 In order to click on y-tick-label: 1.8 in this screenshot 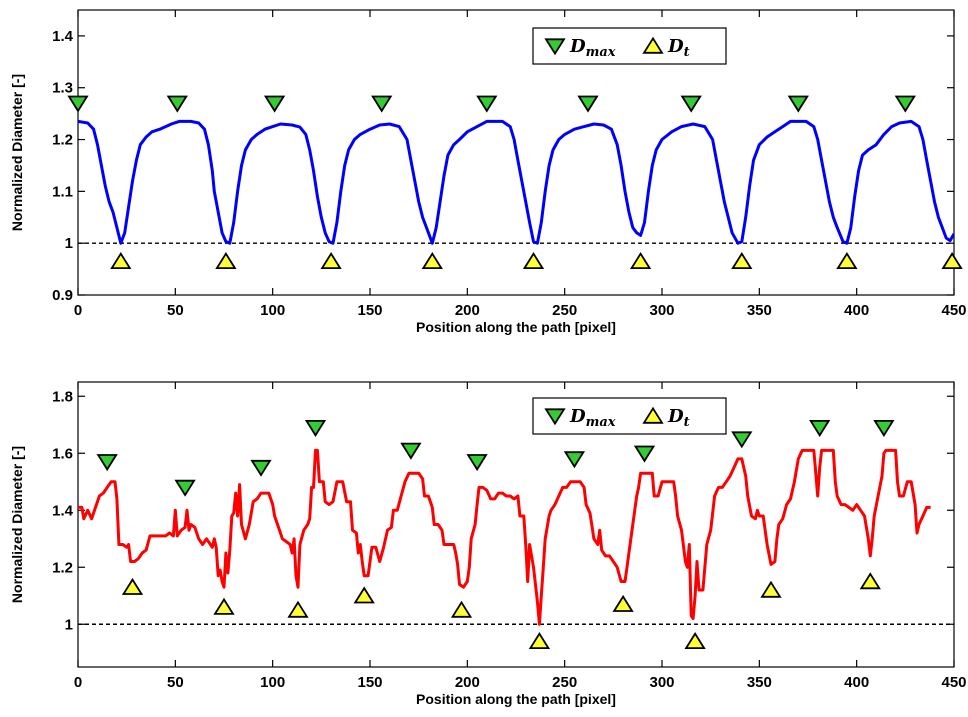, I will do `click(62, 396)`.